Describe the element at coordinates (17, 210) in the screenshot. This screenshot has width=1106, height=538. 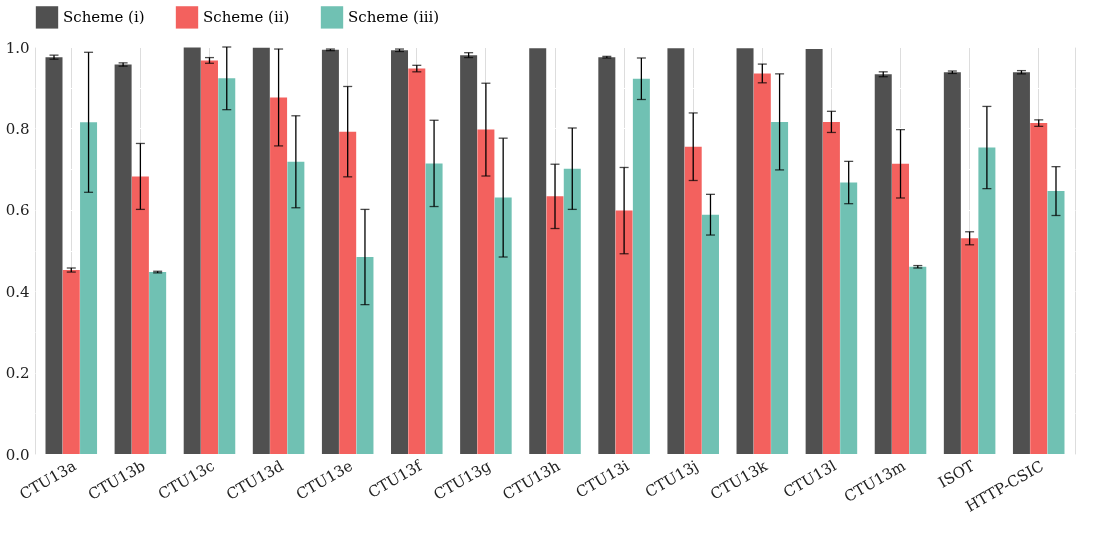
I see `y-tick-label: 0.6` at that location.